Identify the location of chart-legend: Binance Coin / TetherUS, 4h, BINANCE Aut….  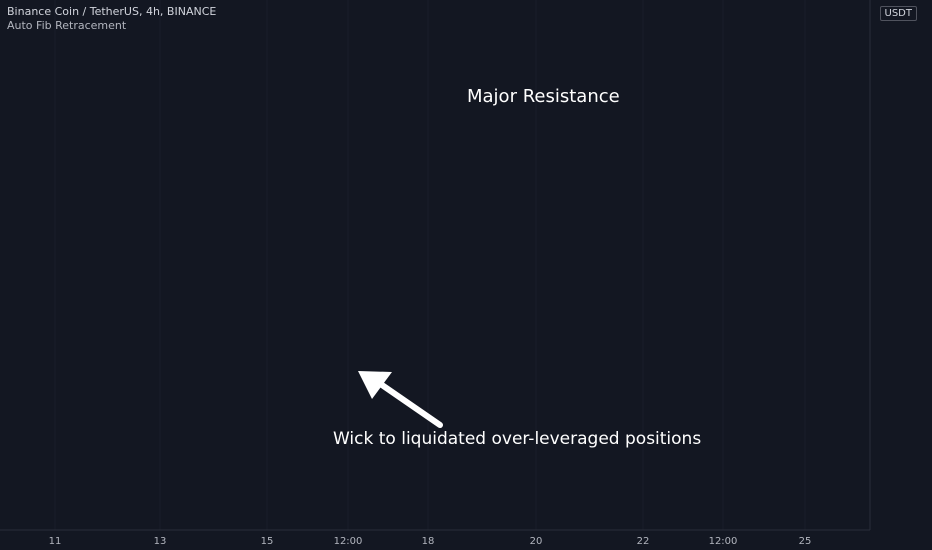
(111, 19).